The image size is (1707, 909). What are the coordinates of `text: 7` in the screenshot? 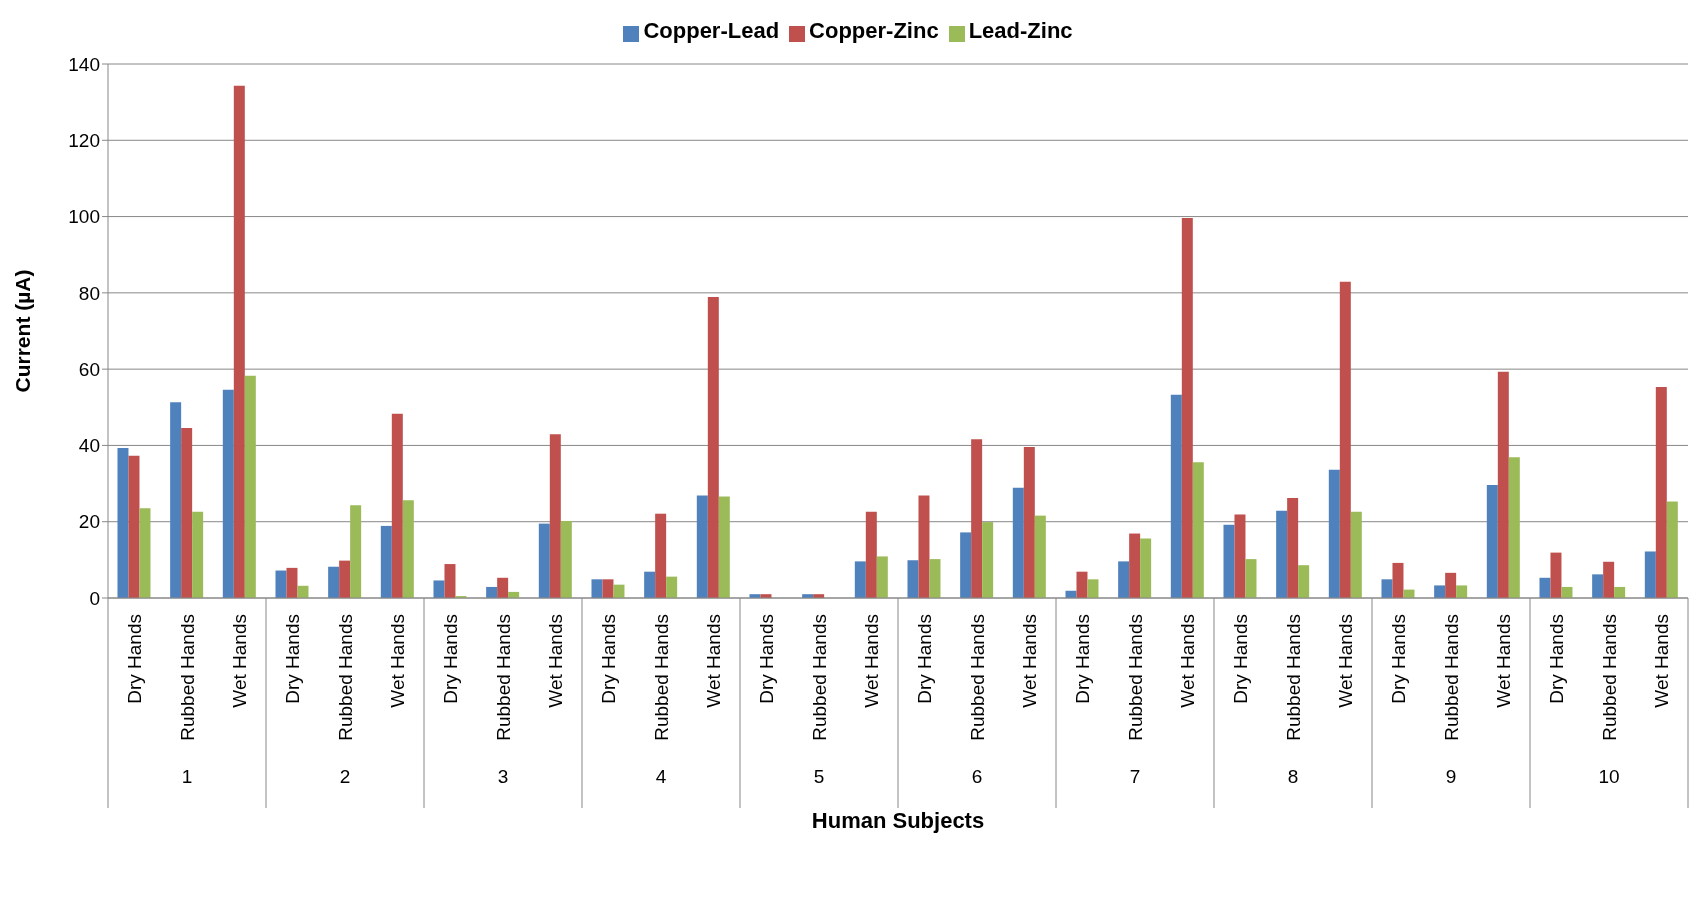 It's located at (1135, 777).